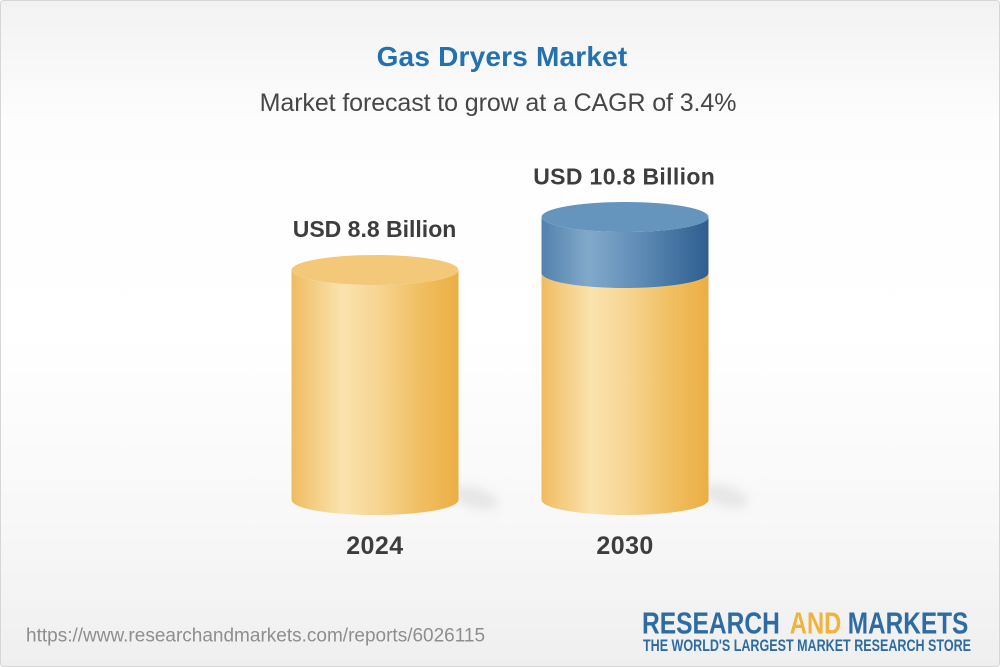 This screenshot has height=667, width=1000. What do you see at coordinates (816, 623) in the screenshot?
I see `svg-text: AND` at bounding box center [816, 623].